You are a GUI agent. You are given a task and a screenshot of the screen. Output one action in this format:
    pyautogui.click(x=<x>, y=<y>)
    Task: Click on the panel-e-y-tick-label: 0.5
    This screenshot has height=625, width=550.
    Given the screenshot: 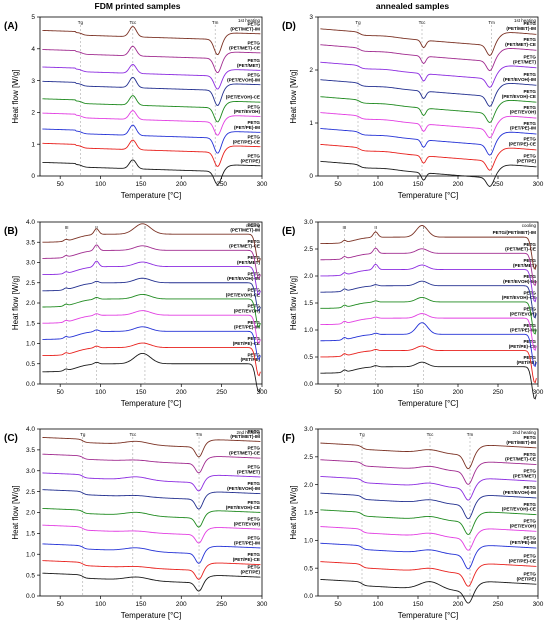 What is the action you would take?
    pyautogui.click(x=308, y=357)
    